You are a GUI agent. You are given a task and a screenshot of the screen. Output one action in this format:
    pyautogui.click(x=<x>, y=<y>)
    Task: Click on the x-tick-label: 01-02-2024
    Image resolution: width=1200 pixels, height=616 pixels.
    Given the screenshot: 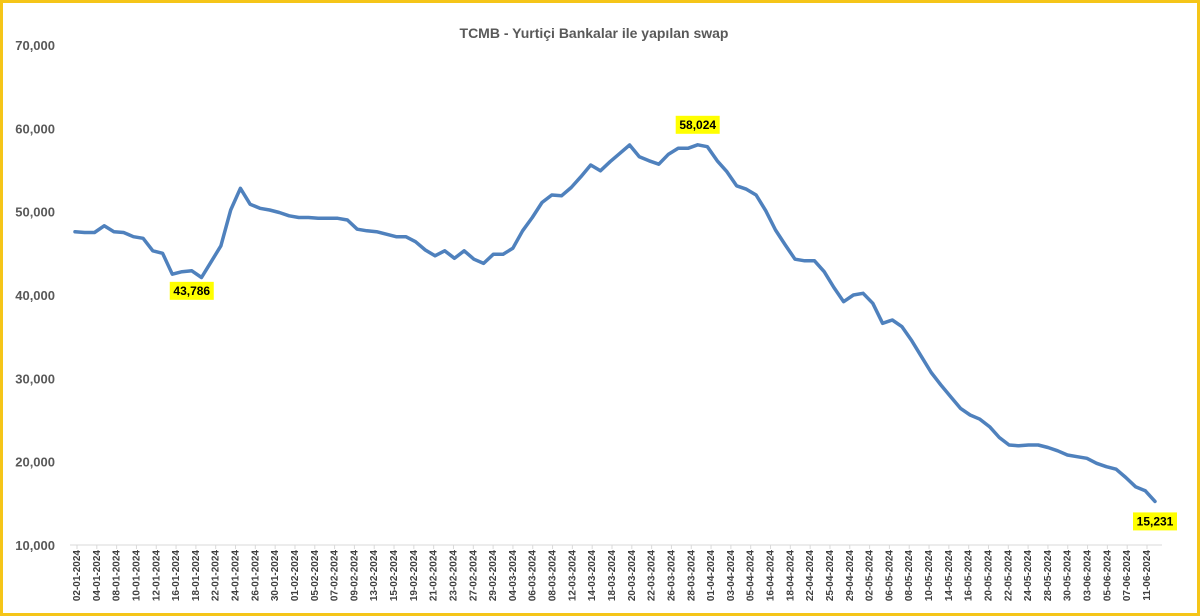 What is the action you would take?
    pyautogui.click(x=295, y=576)
    